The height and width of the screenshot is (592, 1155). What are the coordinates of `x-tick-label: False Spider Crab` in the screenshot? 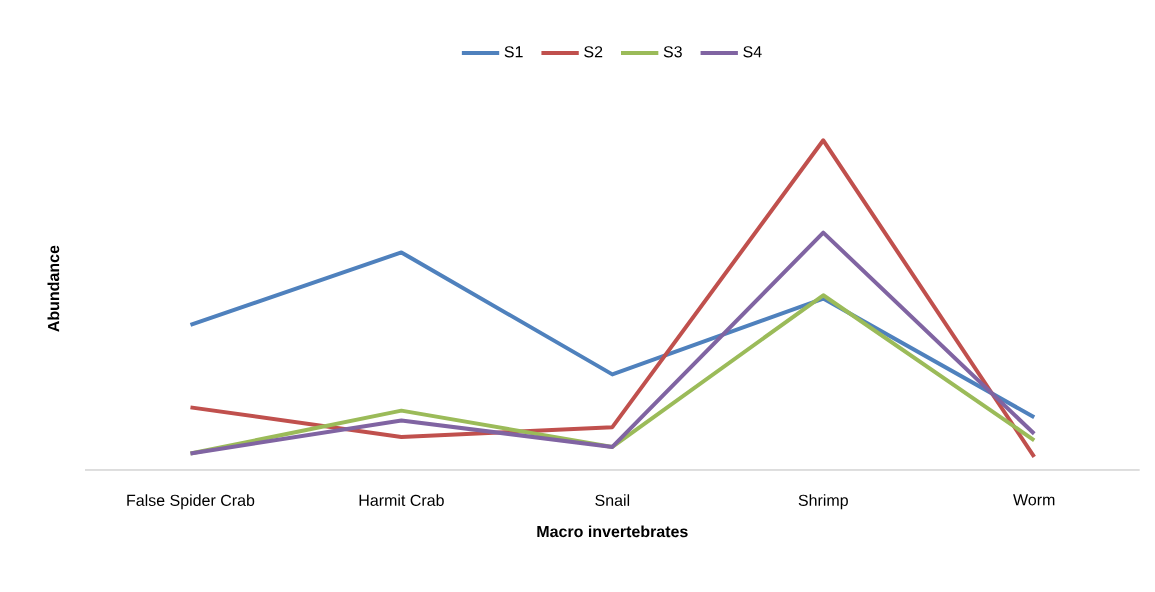 It's located at (191, 502).